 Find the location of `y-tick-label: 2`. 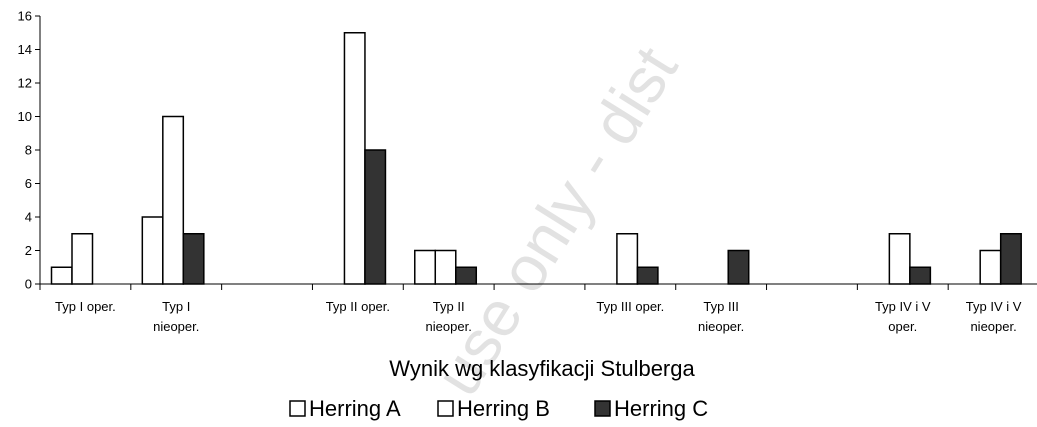

y-tick-label: 2 is located at coordinates (28, 250).